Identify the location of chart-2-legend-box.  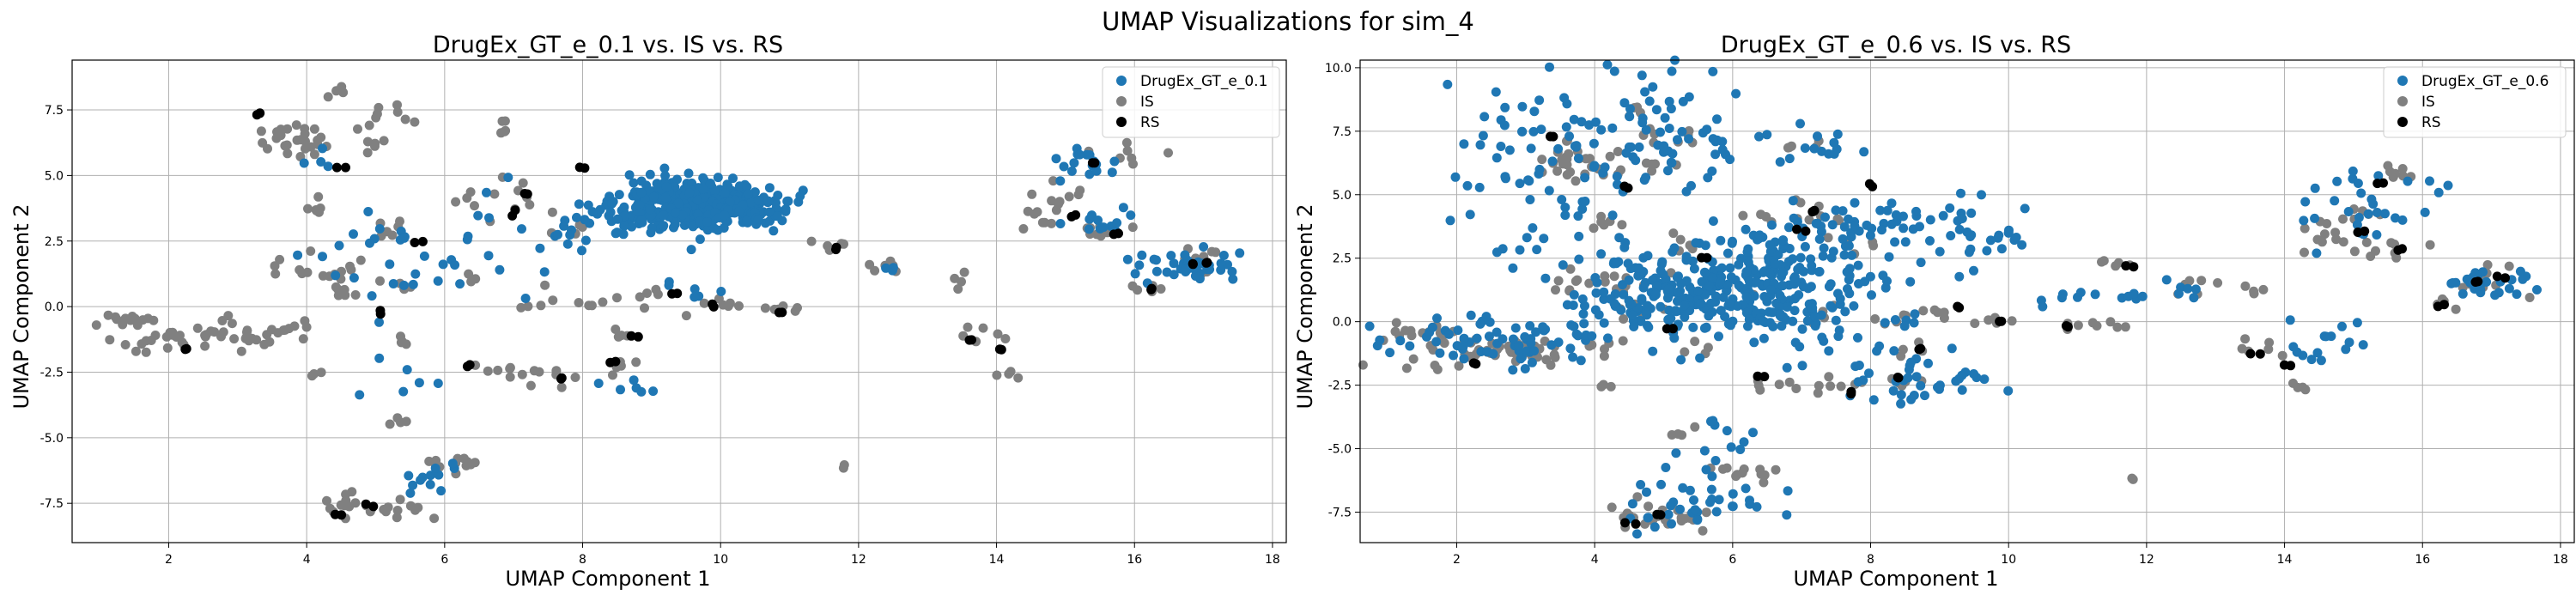
(2475, 102).